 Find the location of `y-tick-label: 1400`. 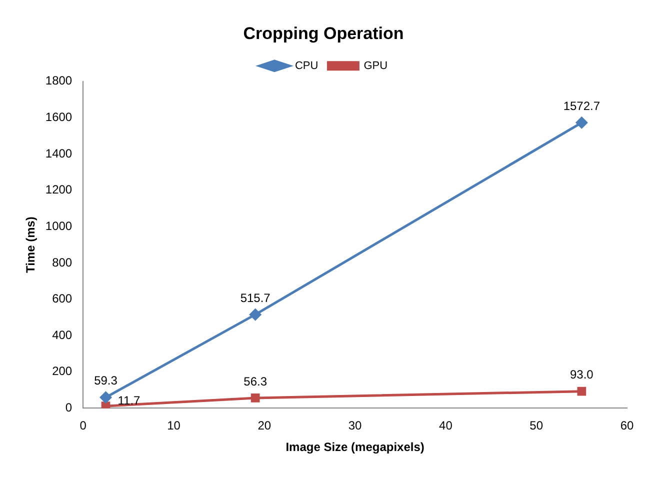

y-tick-label: 1400 is located at coordinates (58, 153).